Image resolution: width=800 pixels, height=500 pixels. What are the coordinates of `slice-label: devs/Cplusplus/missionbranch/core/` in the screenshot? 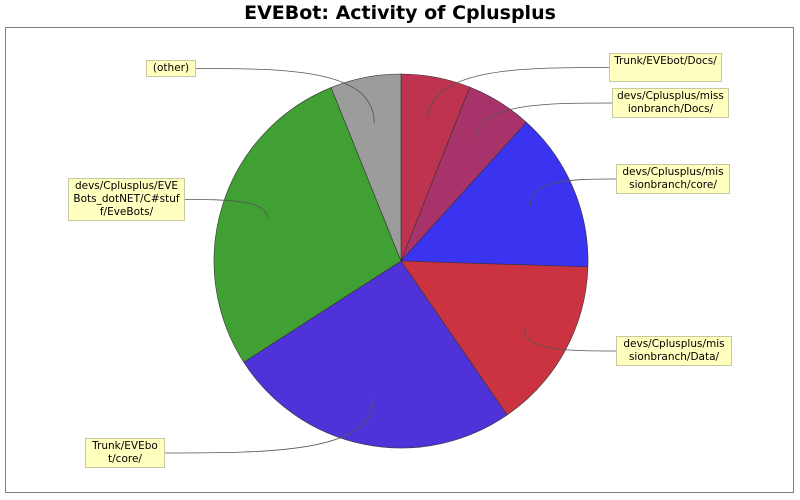 It's located at (673, 179).